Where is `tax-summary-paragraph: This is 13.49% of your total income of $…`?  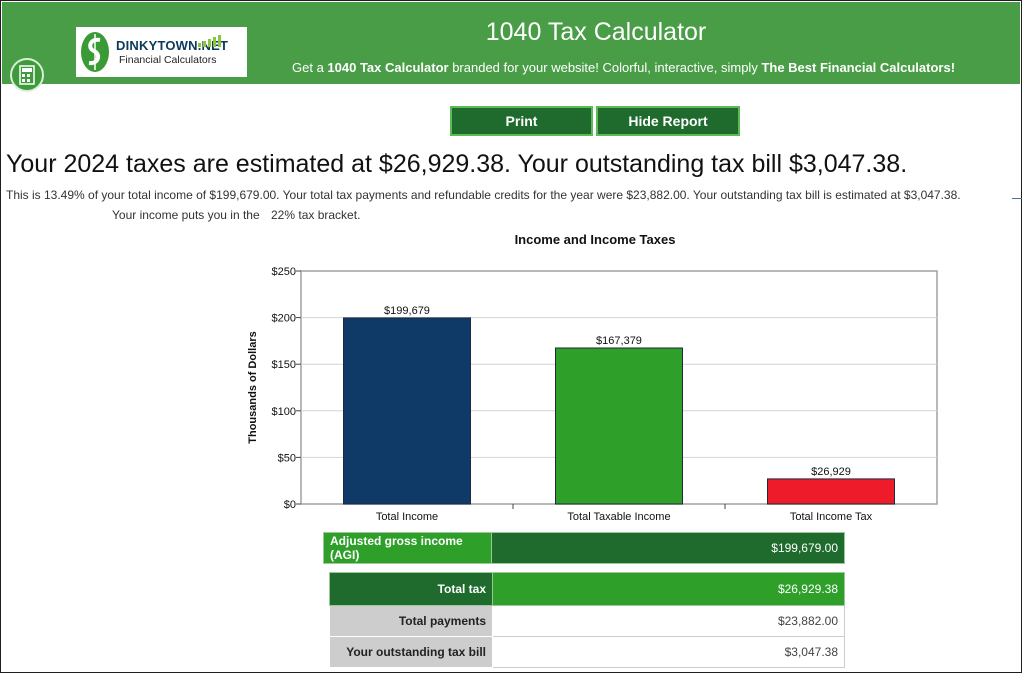 tax-summary-paragraph: This is 13.49% of your total income of $… is located at coordinates (483, 195).